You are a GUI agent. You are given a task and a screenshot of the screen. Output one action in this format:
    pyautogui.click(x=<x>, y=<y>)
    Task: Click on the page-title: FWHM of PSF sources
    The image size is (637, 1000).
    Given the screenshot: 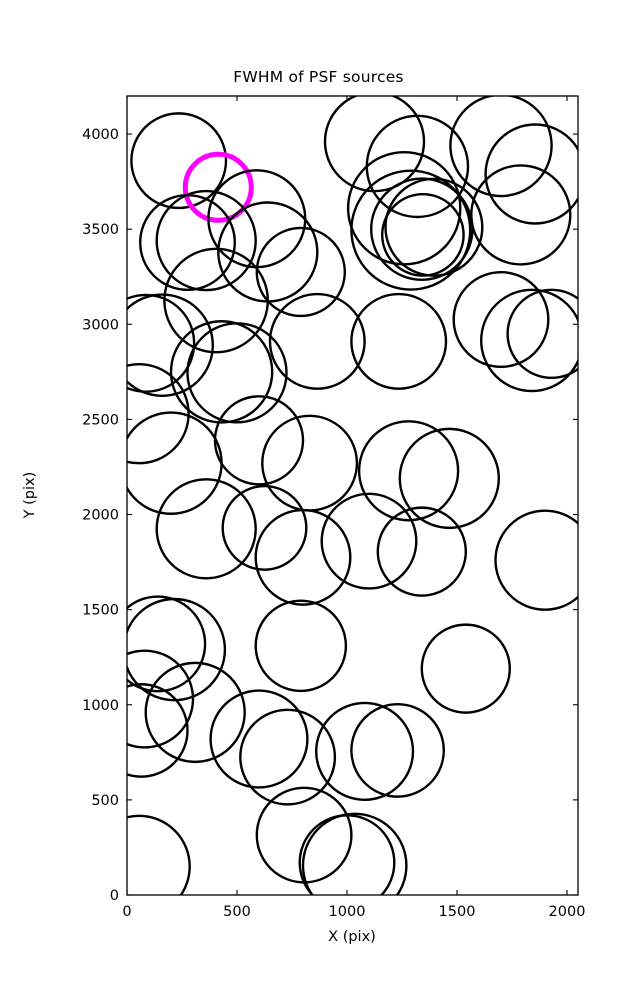 What is the action you would take?
    pyautogui.click(x=318, y=77)
    